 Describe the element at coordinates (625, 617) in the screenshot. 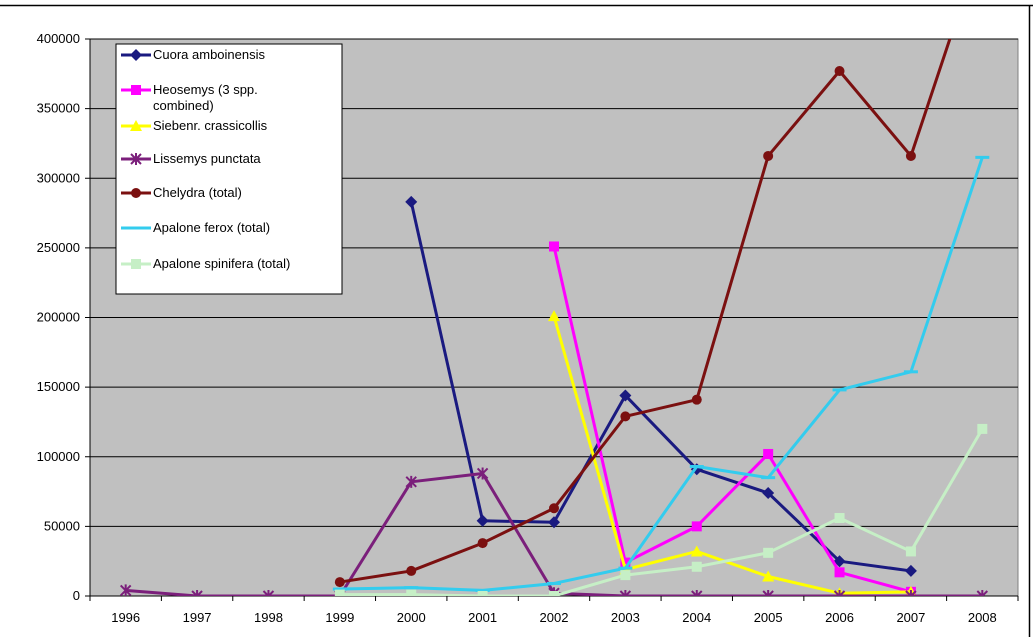

I see `x-tick-label: 2003` at that location.